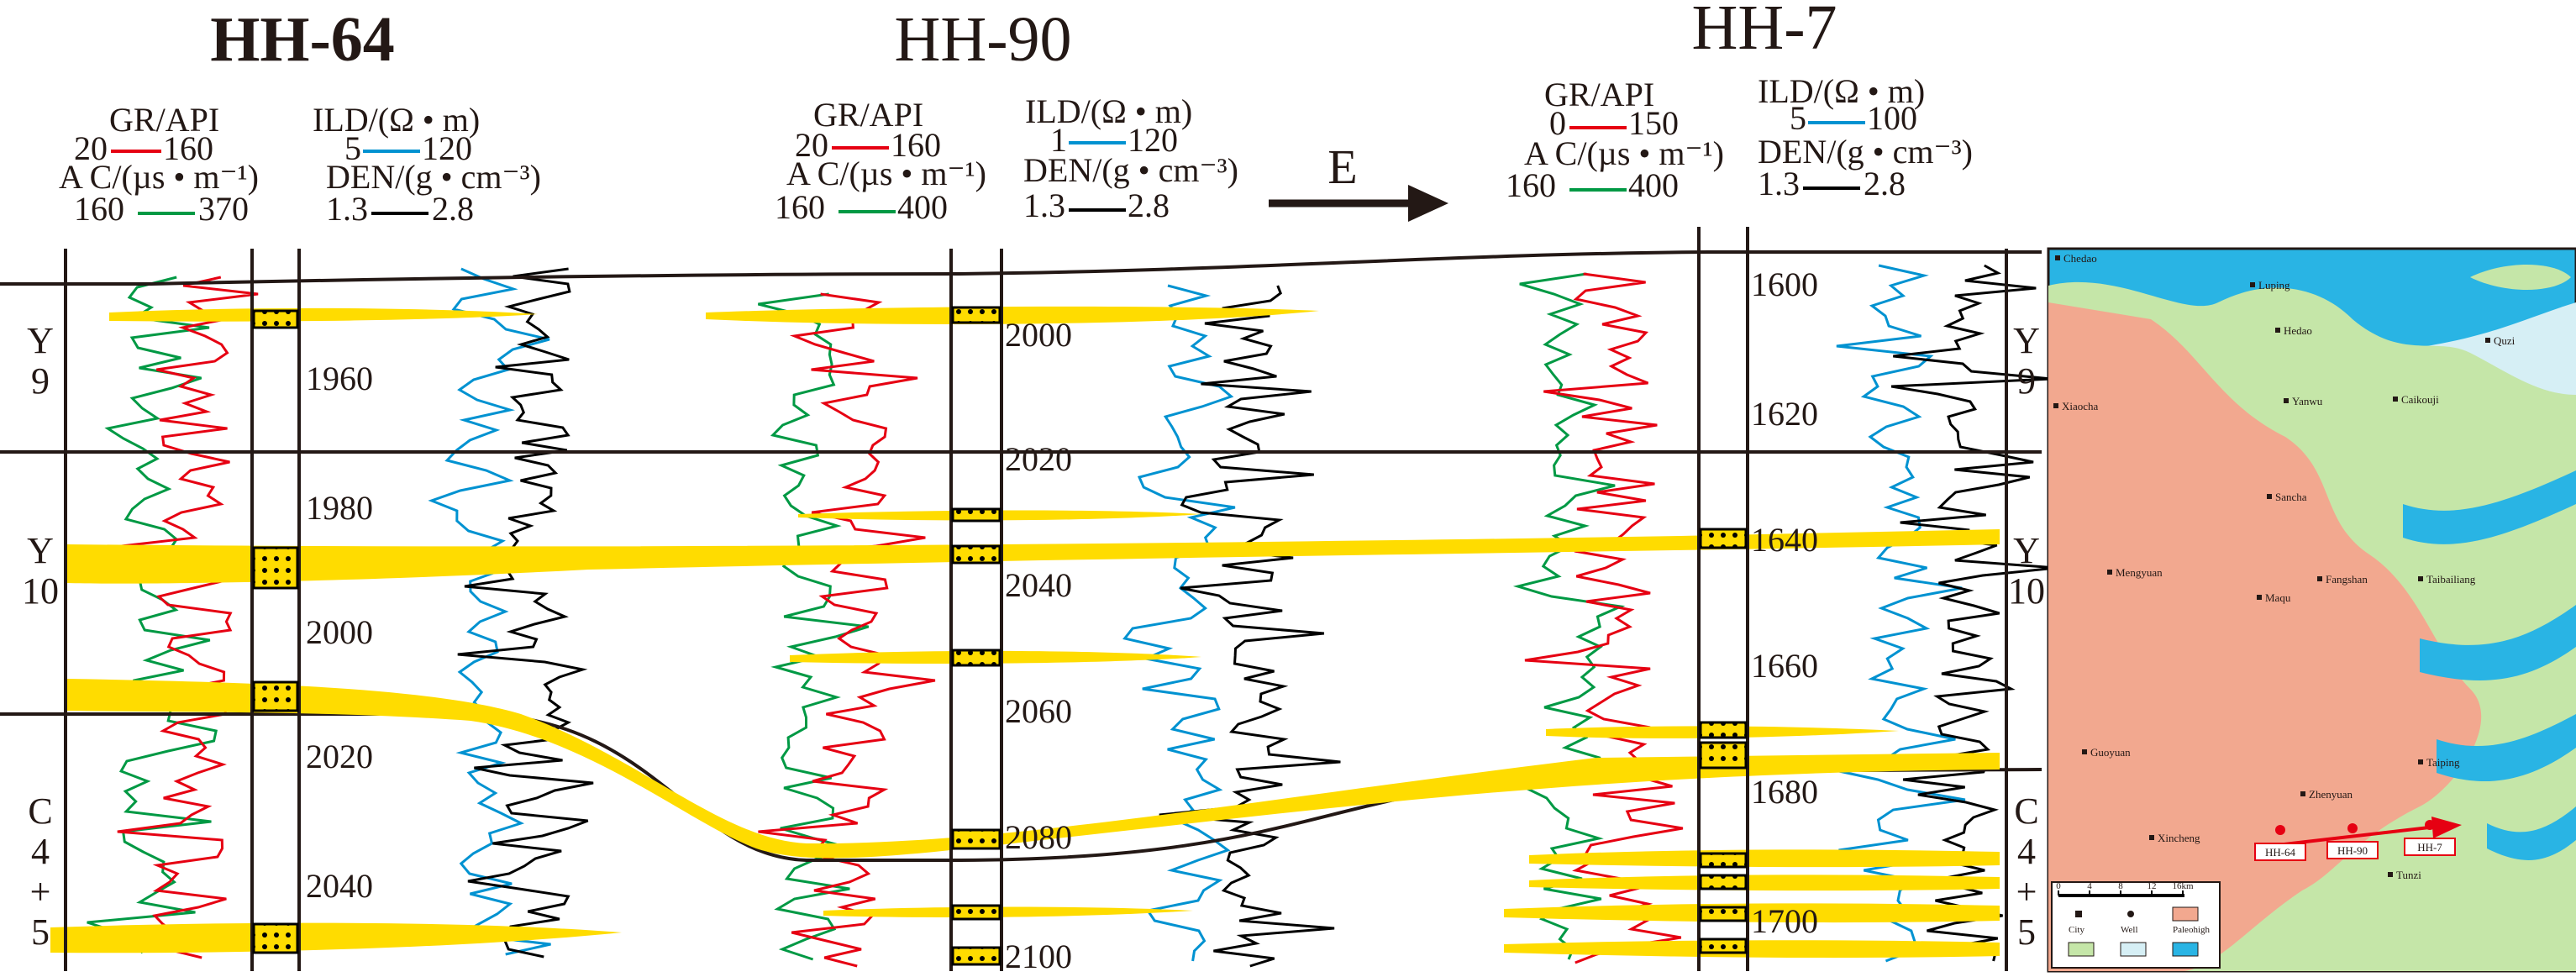 The image size is (2576, 977). Describe the element at coordinates (2130, 914) in the screenshot. I see `legend-well-symbol` at that location.